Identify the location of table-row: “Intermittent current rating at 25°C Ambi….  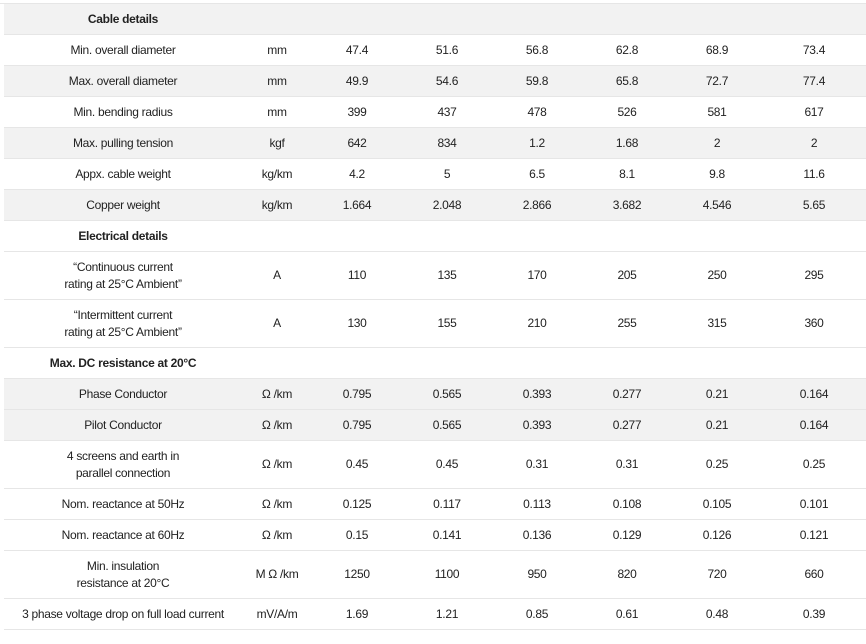
(435, 323).